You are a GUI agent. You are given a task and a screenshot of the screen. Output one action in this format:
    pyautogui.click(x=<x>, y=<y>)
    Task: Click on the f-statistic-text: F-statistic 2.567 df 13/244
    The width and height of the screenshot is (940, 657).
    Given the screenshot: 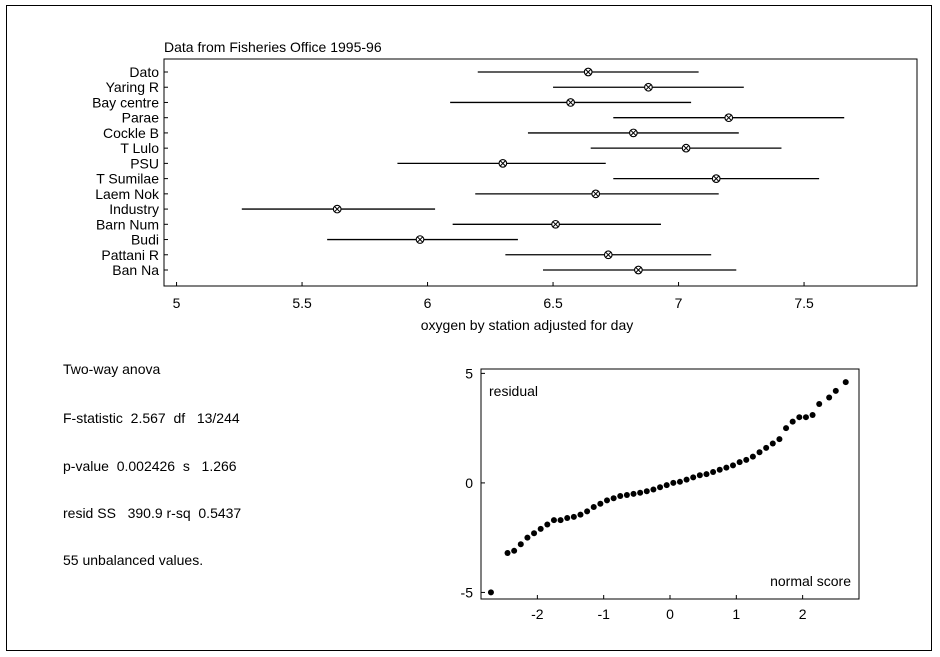 What is the action you would take?
    pyautogui.click(x=151, y=418)
    